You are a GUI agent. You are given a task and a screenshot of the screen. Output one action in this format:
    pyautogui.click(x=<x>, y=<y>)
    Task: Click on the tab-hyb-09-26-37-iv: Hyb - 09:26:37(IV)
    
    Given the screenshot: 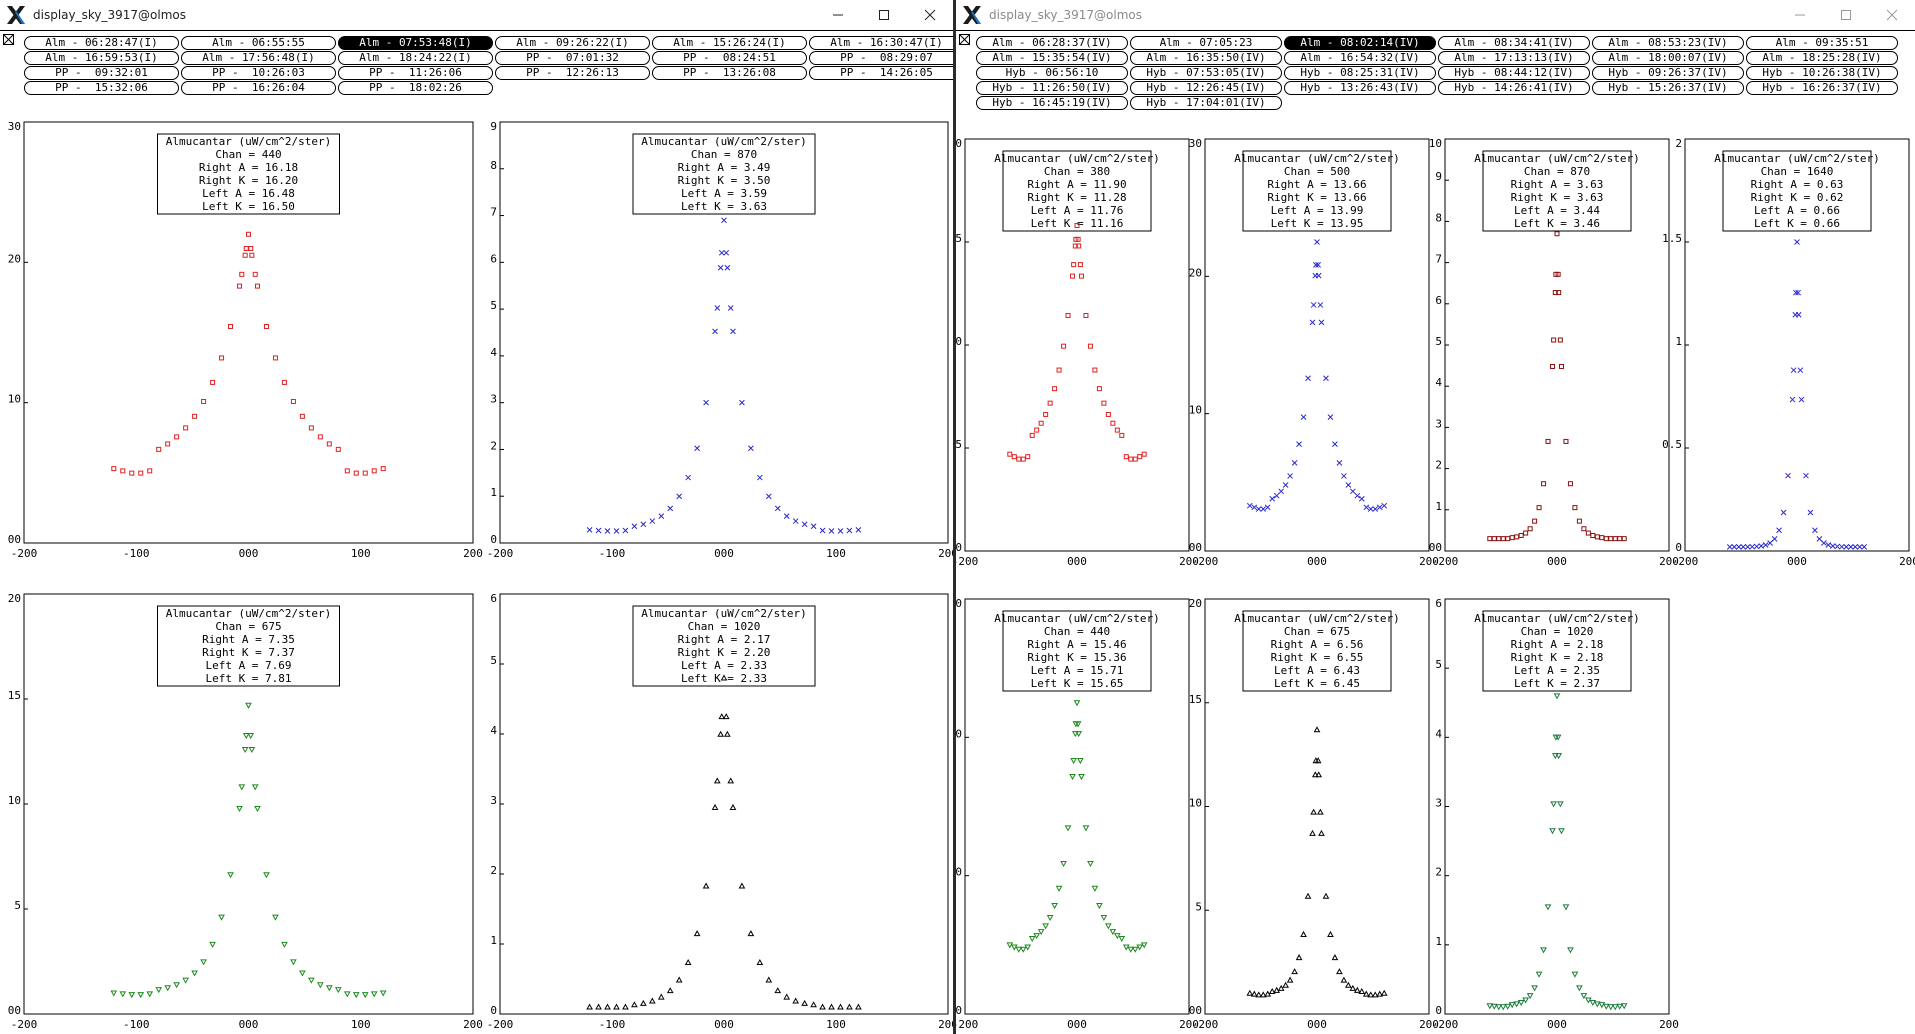 What is the action you would take?
    pyautogui.click(x=1668, y=73)
    